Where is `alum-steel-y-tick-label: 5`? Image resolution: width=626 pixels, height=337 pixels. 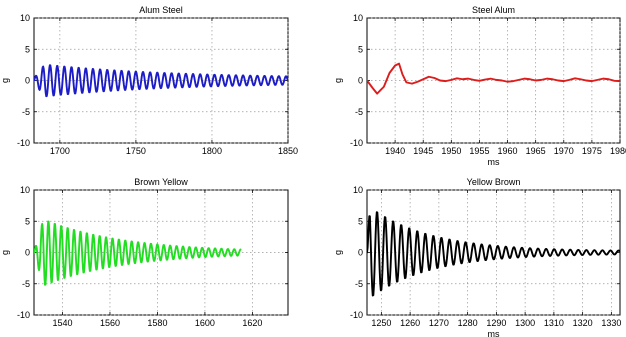
alum-steel-y-tick-label: 5 is located at coordinates (27, 49).